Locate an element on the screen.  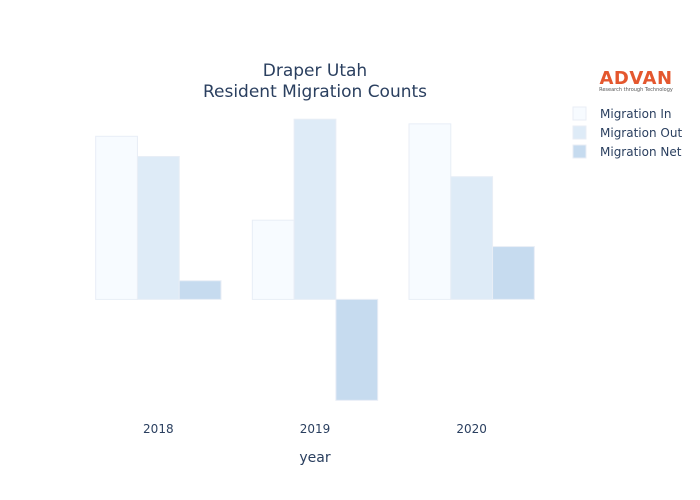
x-tick-label-2018: 2018 is located at coordinates (158, 429).